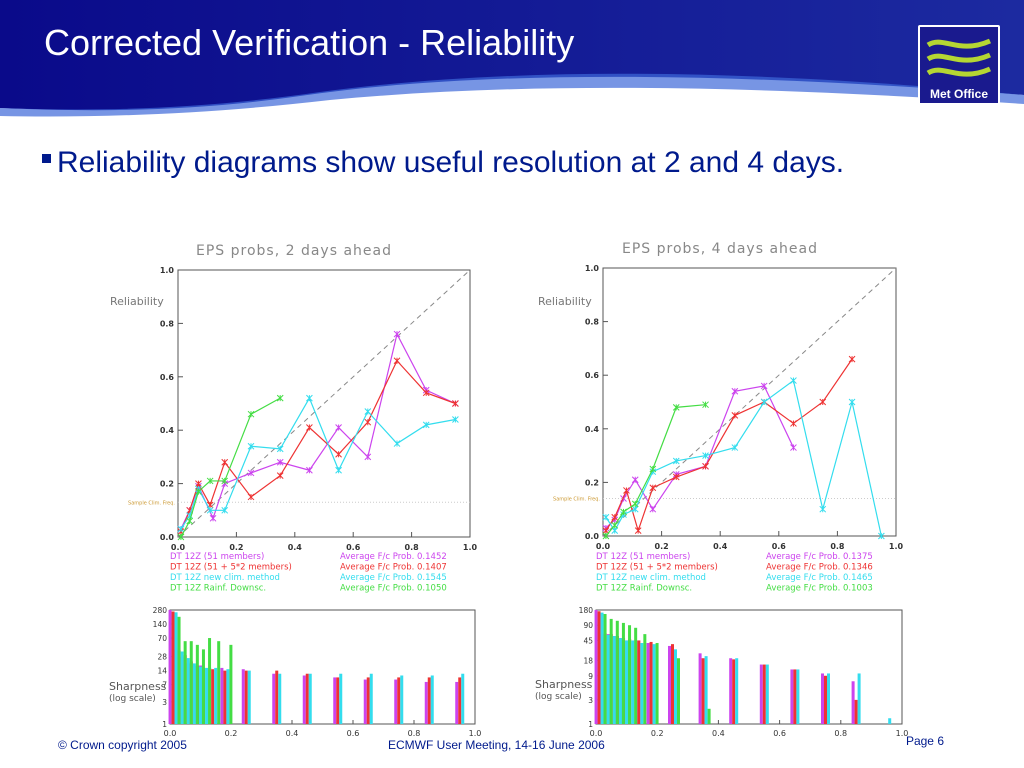  Describe the element at coordinates (779, 733) in the screenshot. I see `x-tick-label: 0.6` at that location.